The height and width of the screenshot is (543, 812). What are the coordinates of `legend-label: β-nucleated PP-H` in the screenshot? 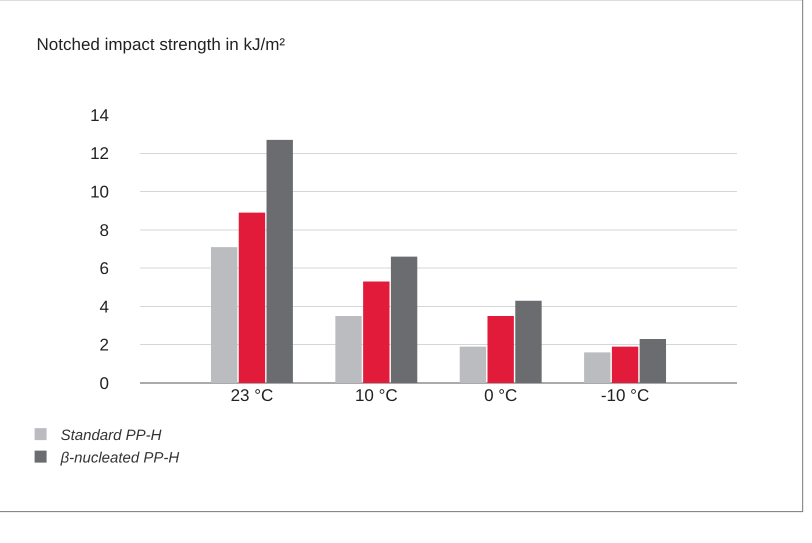 It's located at (120, 457).